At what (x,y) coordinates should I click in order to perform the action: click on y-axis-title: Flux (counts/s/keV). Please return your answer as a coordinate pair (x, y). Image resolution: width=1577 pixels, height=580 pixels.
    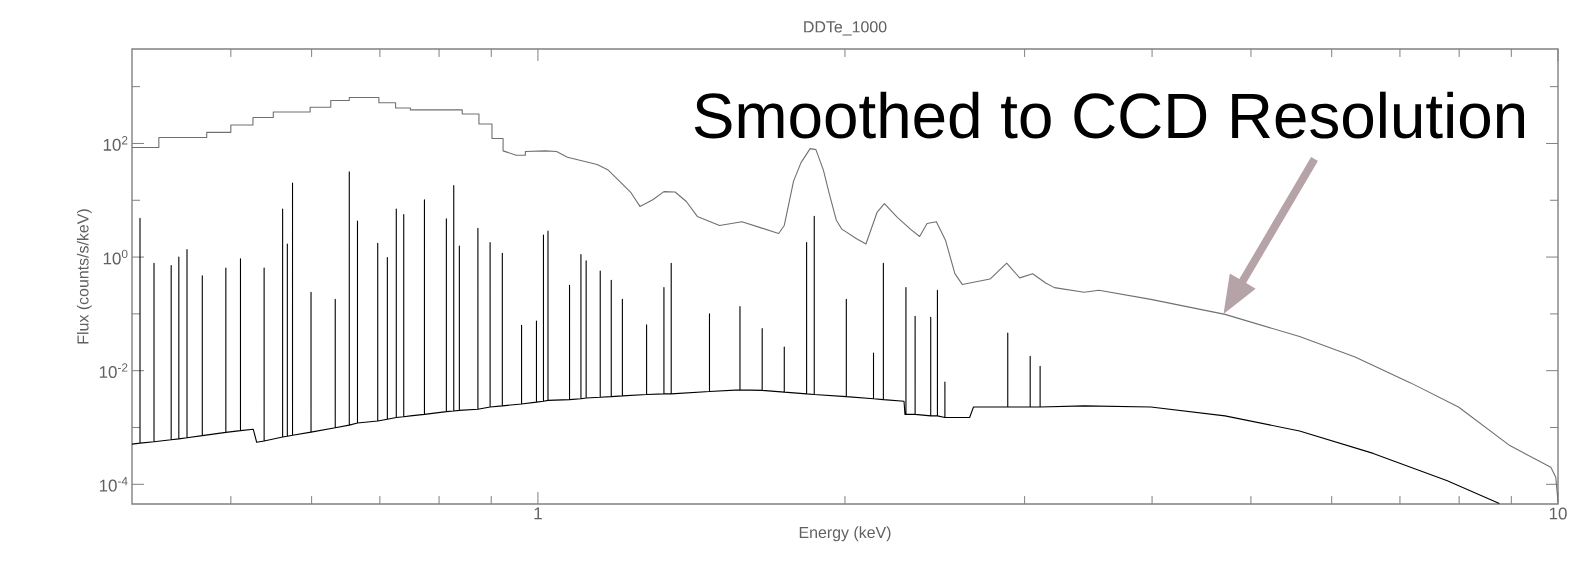
    Looking at the image, I should click on (84, 276).